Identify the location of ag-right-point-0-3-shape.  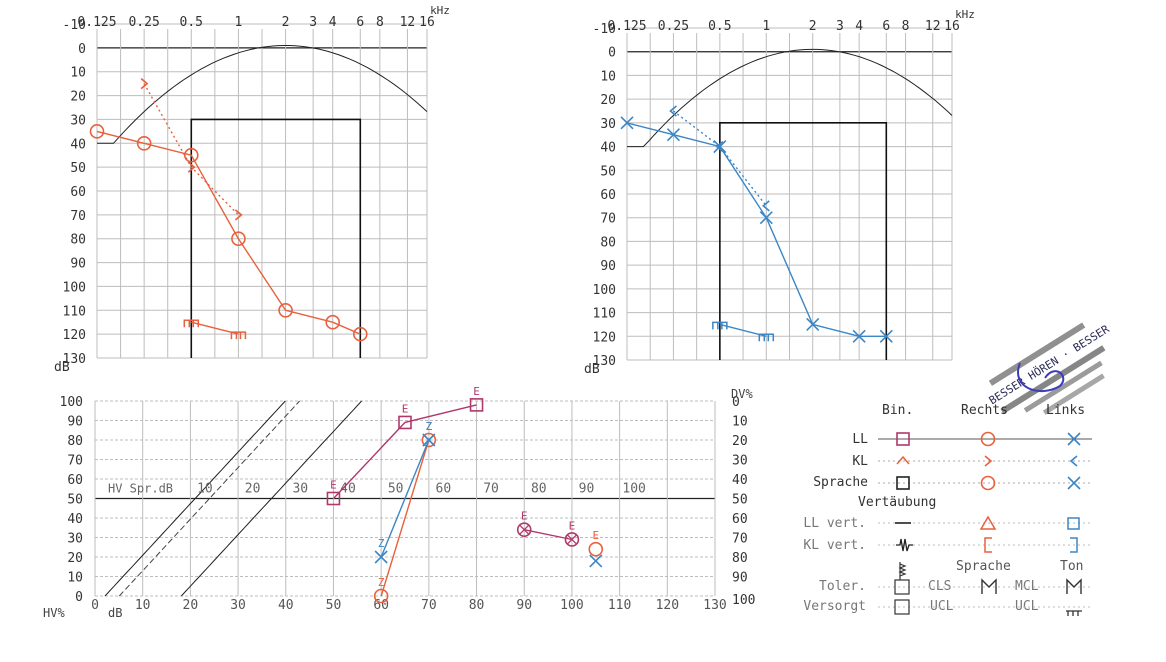
(238, 239).